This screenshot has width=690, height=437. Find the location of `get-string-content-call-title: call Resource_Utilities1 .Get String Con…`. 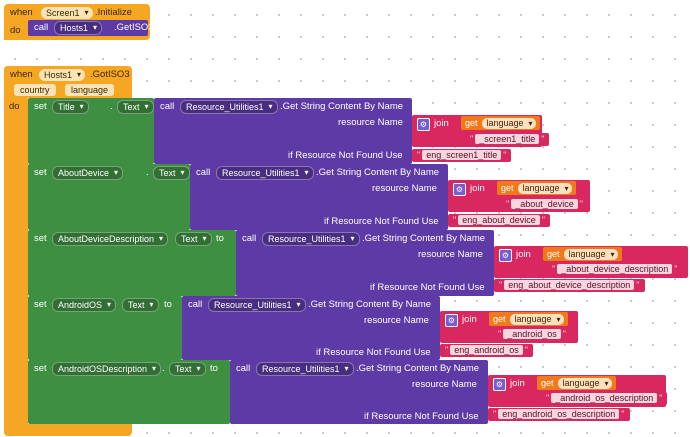

get-string-content-call-title: call Resource_Utilities1 .Get String Con… is located at coordinates (283, 131).